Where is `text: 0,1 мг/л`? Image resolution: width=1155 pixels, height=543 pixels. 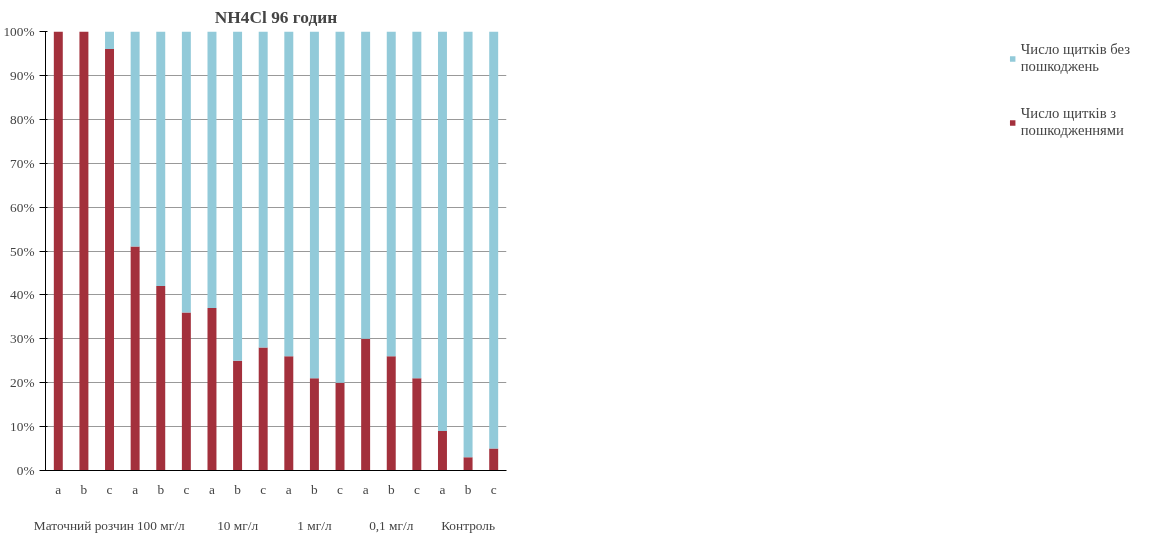 text: 0,1 мг/л is located at coordinates (391, 525).